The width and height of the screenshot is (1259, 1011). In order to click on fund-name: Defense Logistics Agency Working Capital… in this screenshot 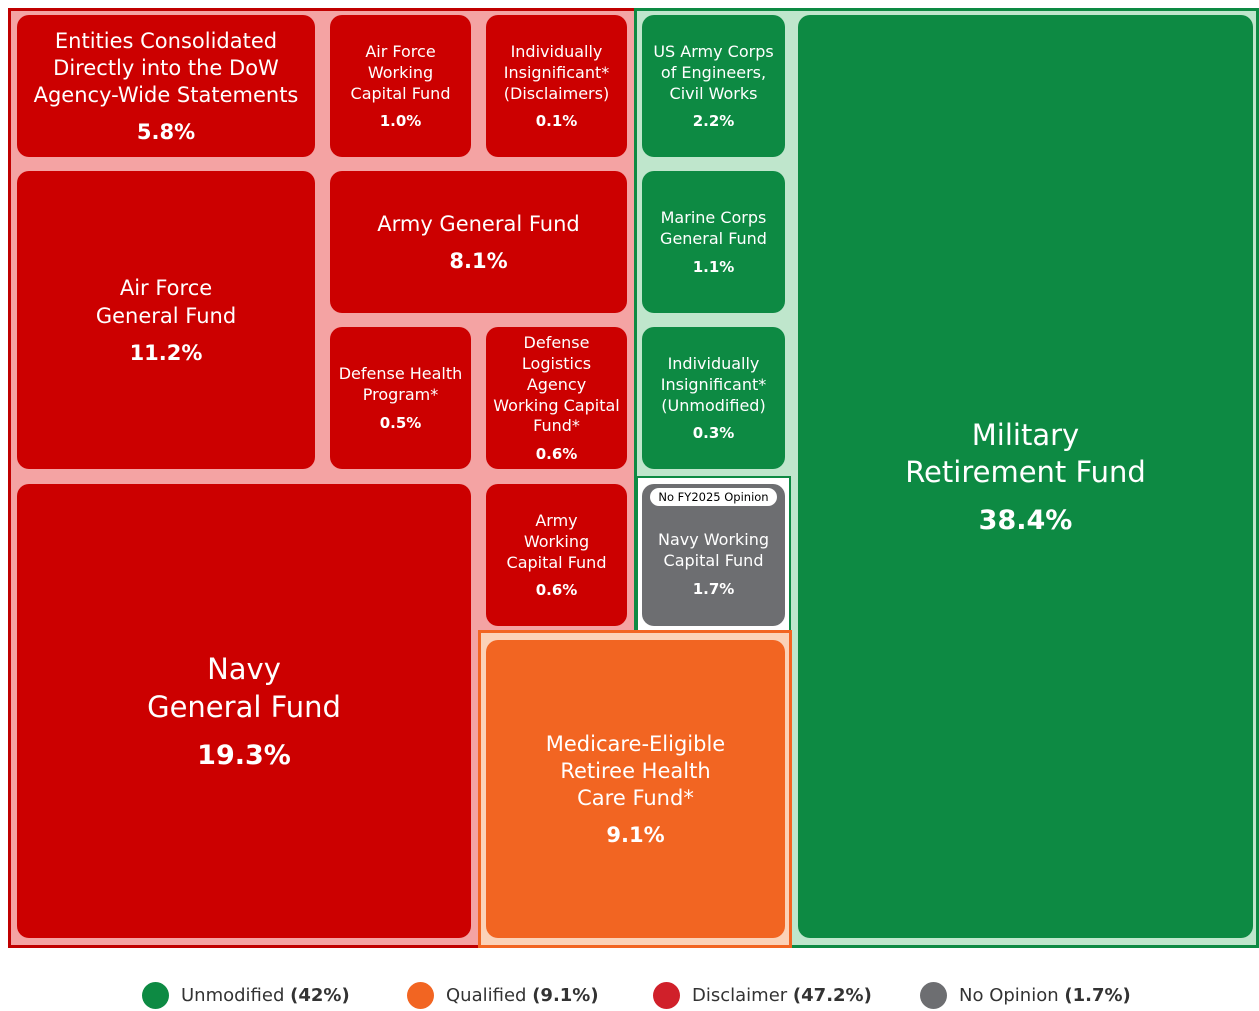, I will do `click(556, 384)`.